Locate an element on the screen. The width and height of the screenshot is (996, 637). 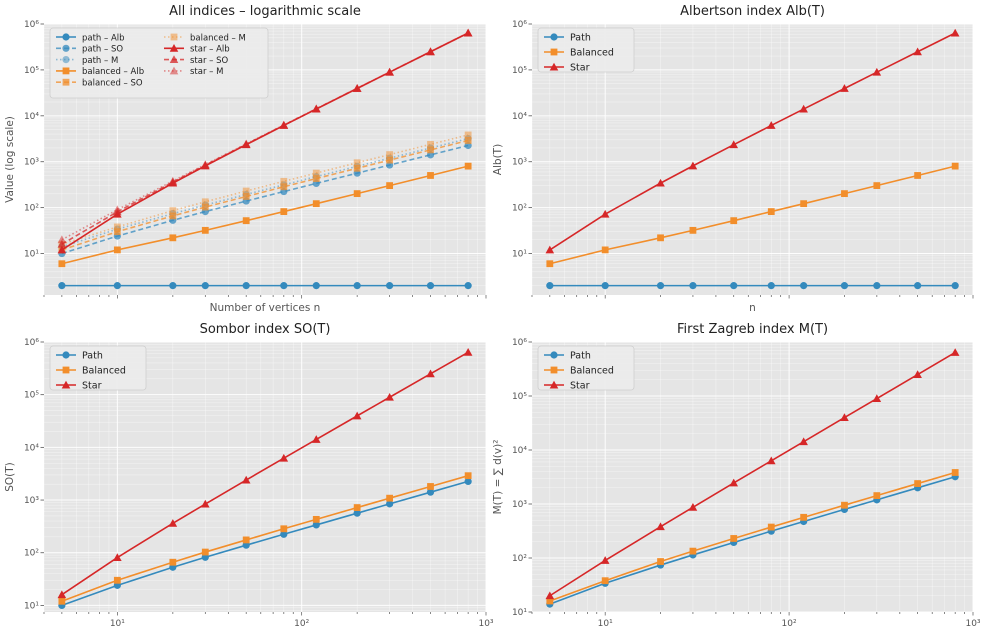
legend-label: star – M is located at coordinates (206, 72).